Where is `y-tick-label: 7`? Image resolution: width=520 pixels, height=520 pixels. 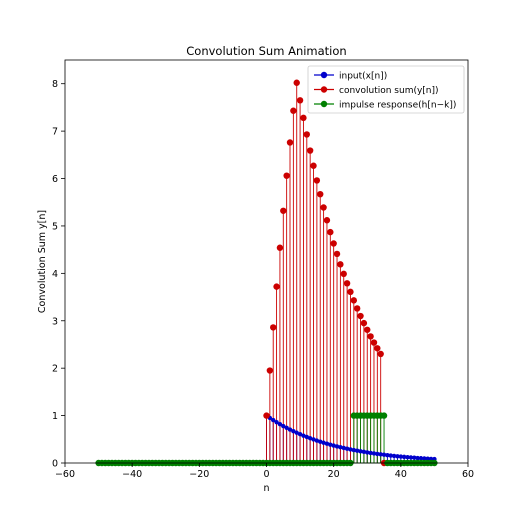 y-tick-label: 7 is located at coordinates (55, 132).